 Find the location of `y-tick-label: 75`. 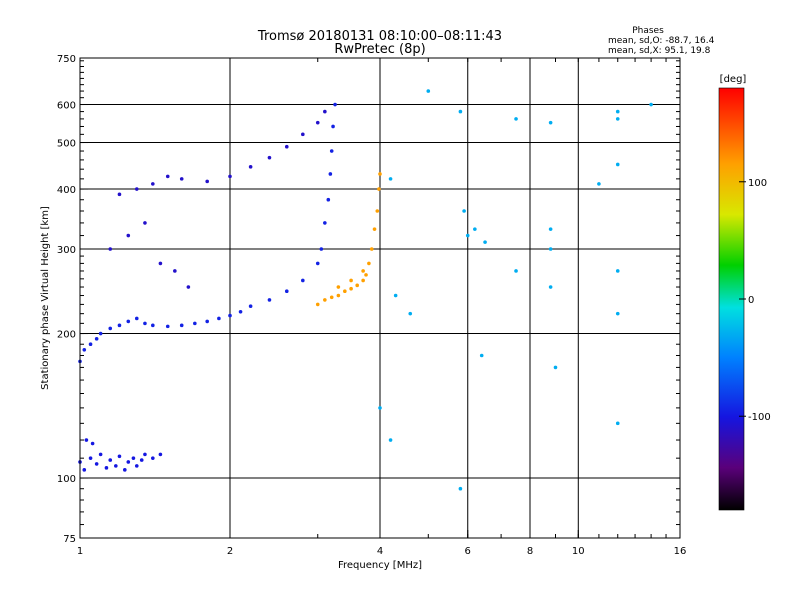

y-tick-label: 75 is located at coordinates (69, 539).